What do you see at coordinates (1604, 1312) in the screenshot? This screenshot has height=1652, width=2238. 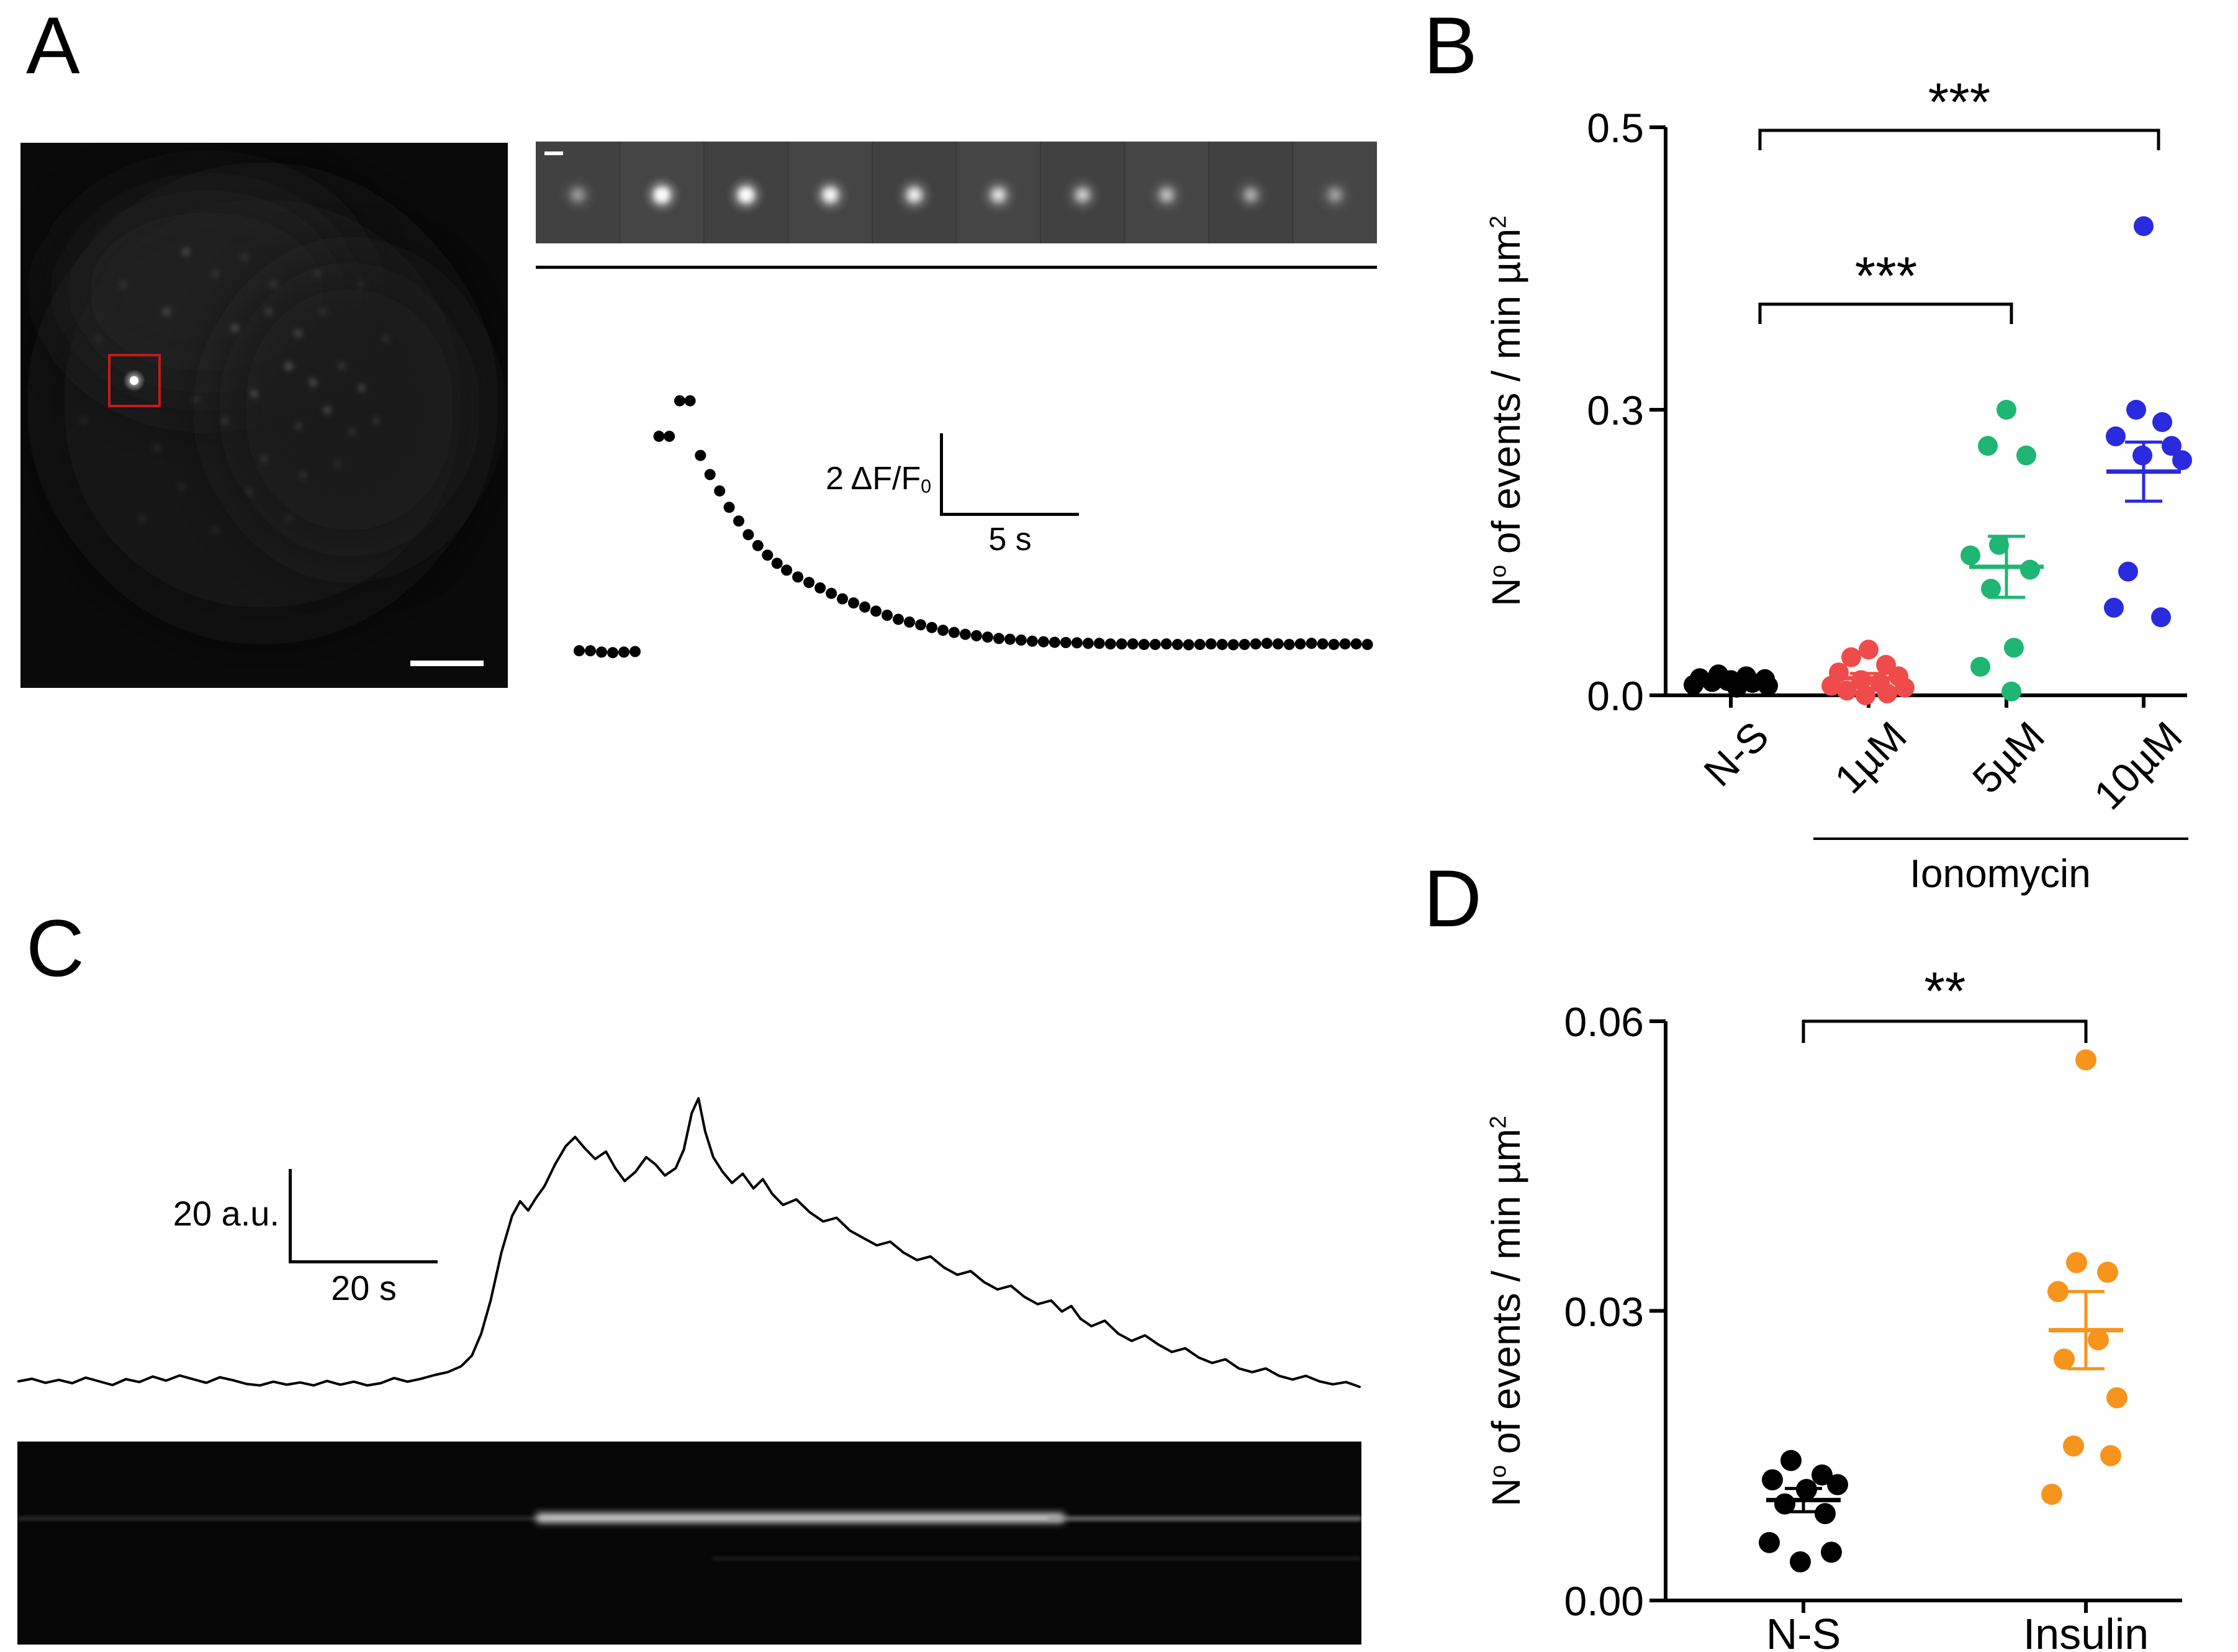 I see `d-ytick-003: 0.03` at bounding box center [1604, 1312].